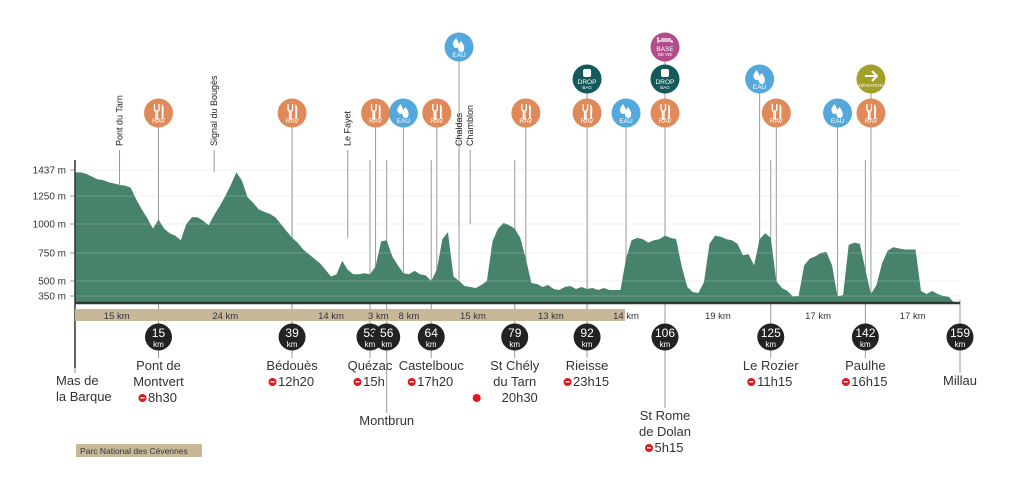 The height and width of the screenshot is (487, 1030). I want to click on y-tick-label: 750 m, so click(52, 254).